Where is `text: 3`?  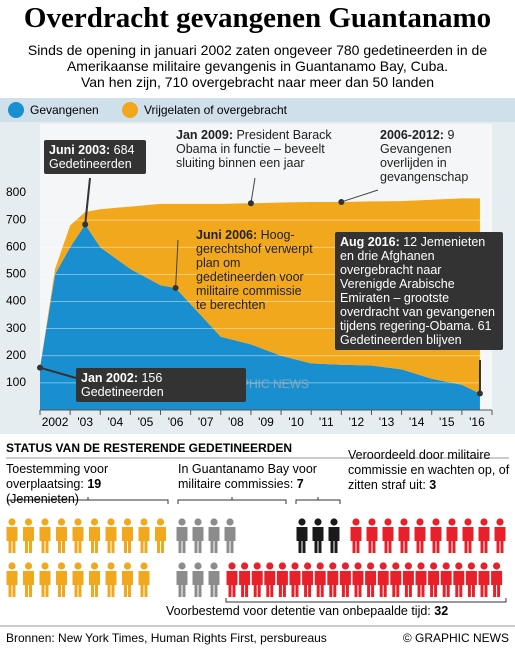
text: 3 is located at coordinates (433, 485).